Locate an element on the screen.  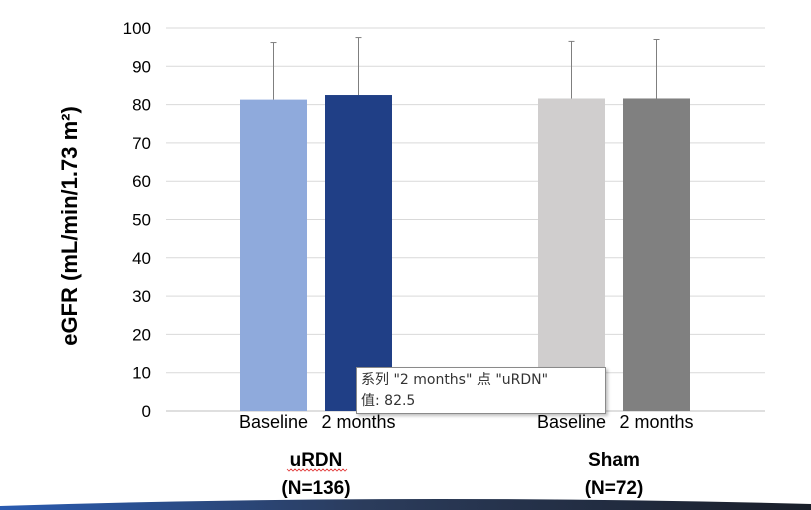
y-tick-labels: 0 10 20 30 40 50 60 70 80 90 100 is located at coordinates (137, 220).